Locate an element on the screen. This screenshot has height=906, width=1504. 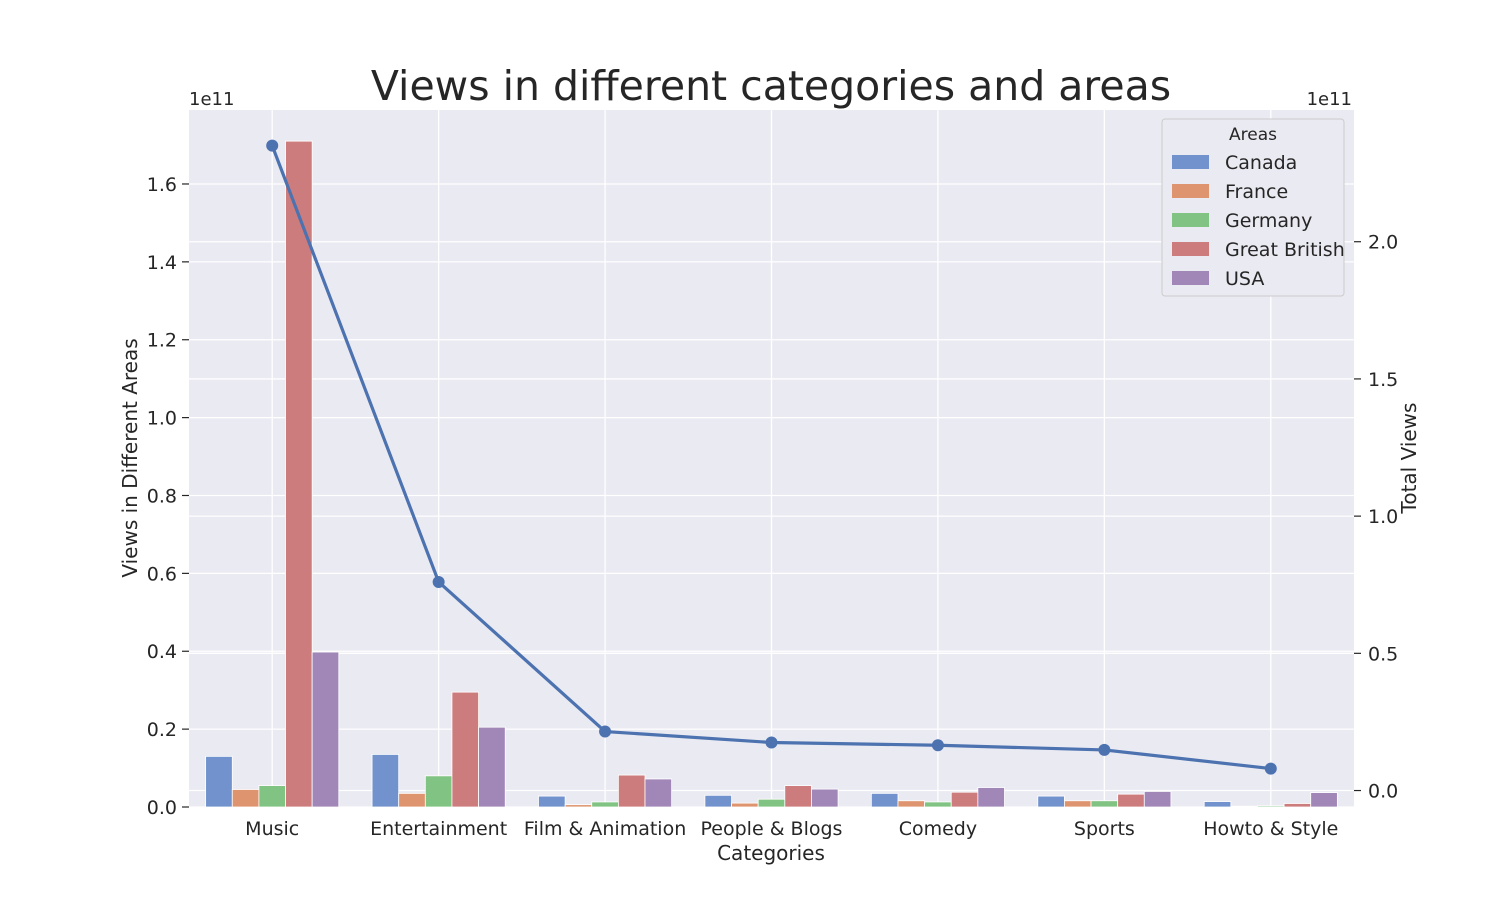
y-axis-offset-label: 1e11 is located at coordinates (211, 99).